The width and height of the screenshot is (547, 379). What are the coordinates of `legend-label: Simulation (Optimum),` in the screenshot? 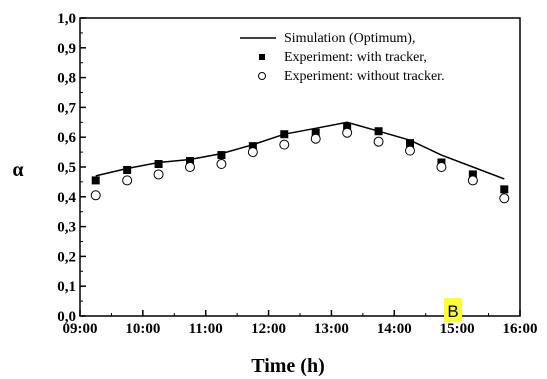 It's located at (349, 38).